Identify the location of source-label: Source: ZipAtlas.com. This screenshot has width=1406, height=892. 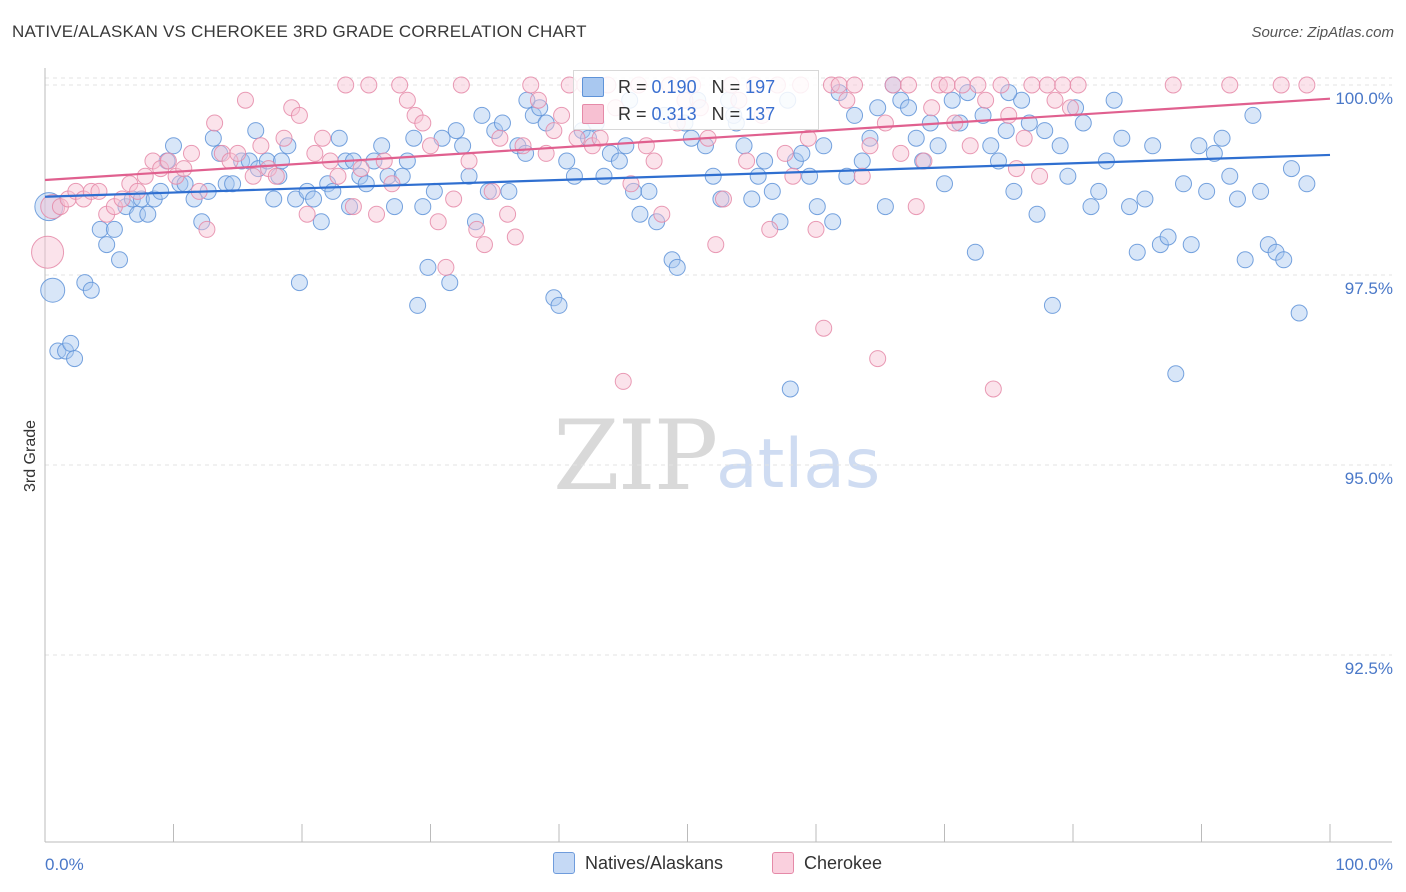
(1322, 32).